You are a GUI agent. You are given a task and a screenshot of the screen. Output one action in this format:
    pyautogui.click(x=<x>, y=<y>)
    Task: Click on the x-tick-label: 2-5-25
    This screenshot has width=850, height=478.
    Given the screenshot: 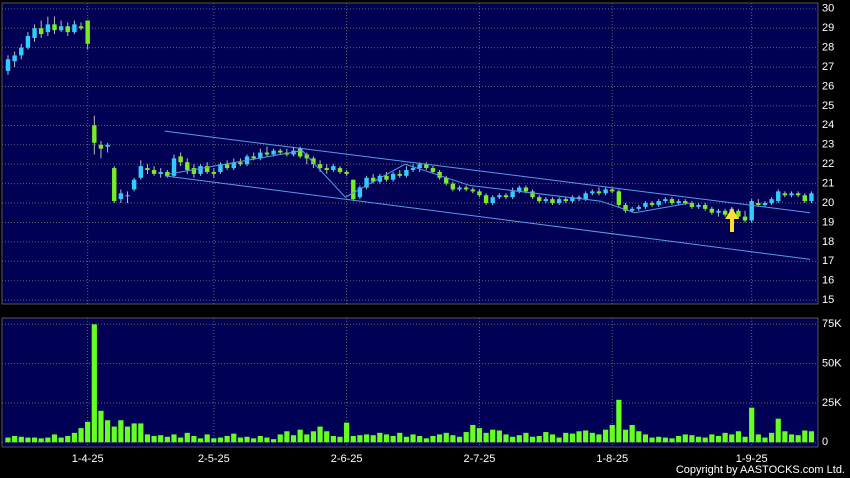 What is the action you would take?
    pyautogui.click(x=214, y=459)
    